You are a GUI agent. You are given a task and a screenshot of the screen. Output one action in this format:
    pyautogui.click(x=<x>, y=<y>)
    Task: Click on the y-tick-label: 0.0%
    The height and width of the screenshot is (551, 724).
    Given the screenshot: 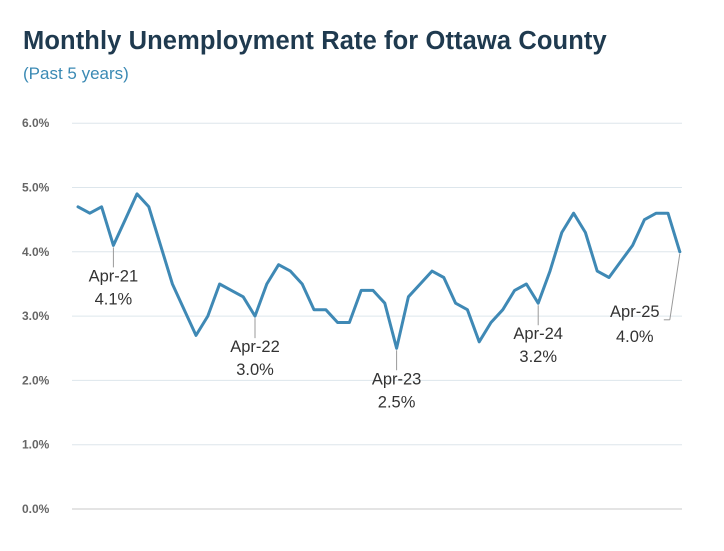 What is the action you would take?
    pyautogui.click(x=36, y=509)
    